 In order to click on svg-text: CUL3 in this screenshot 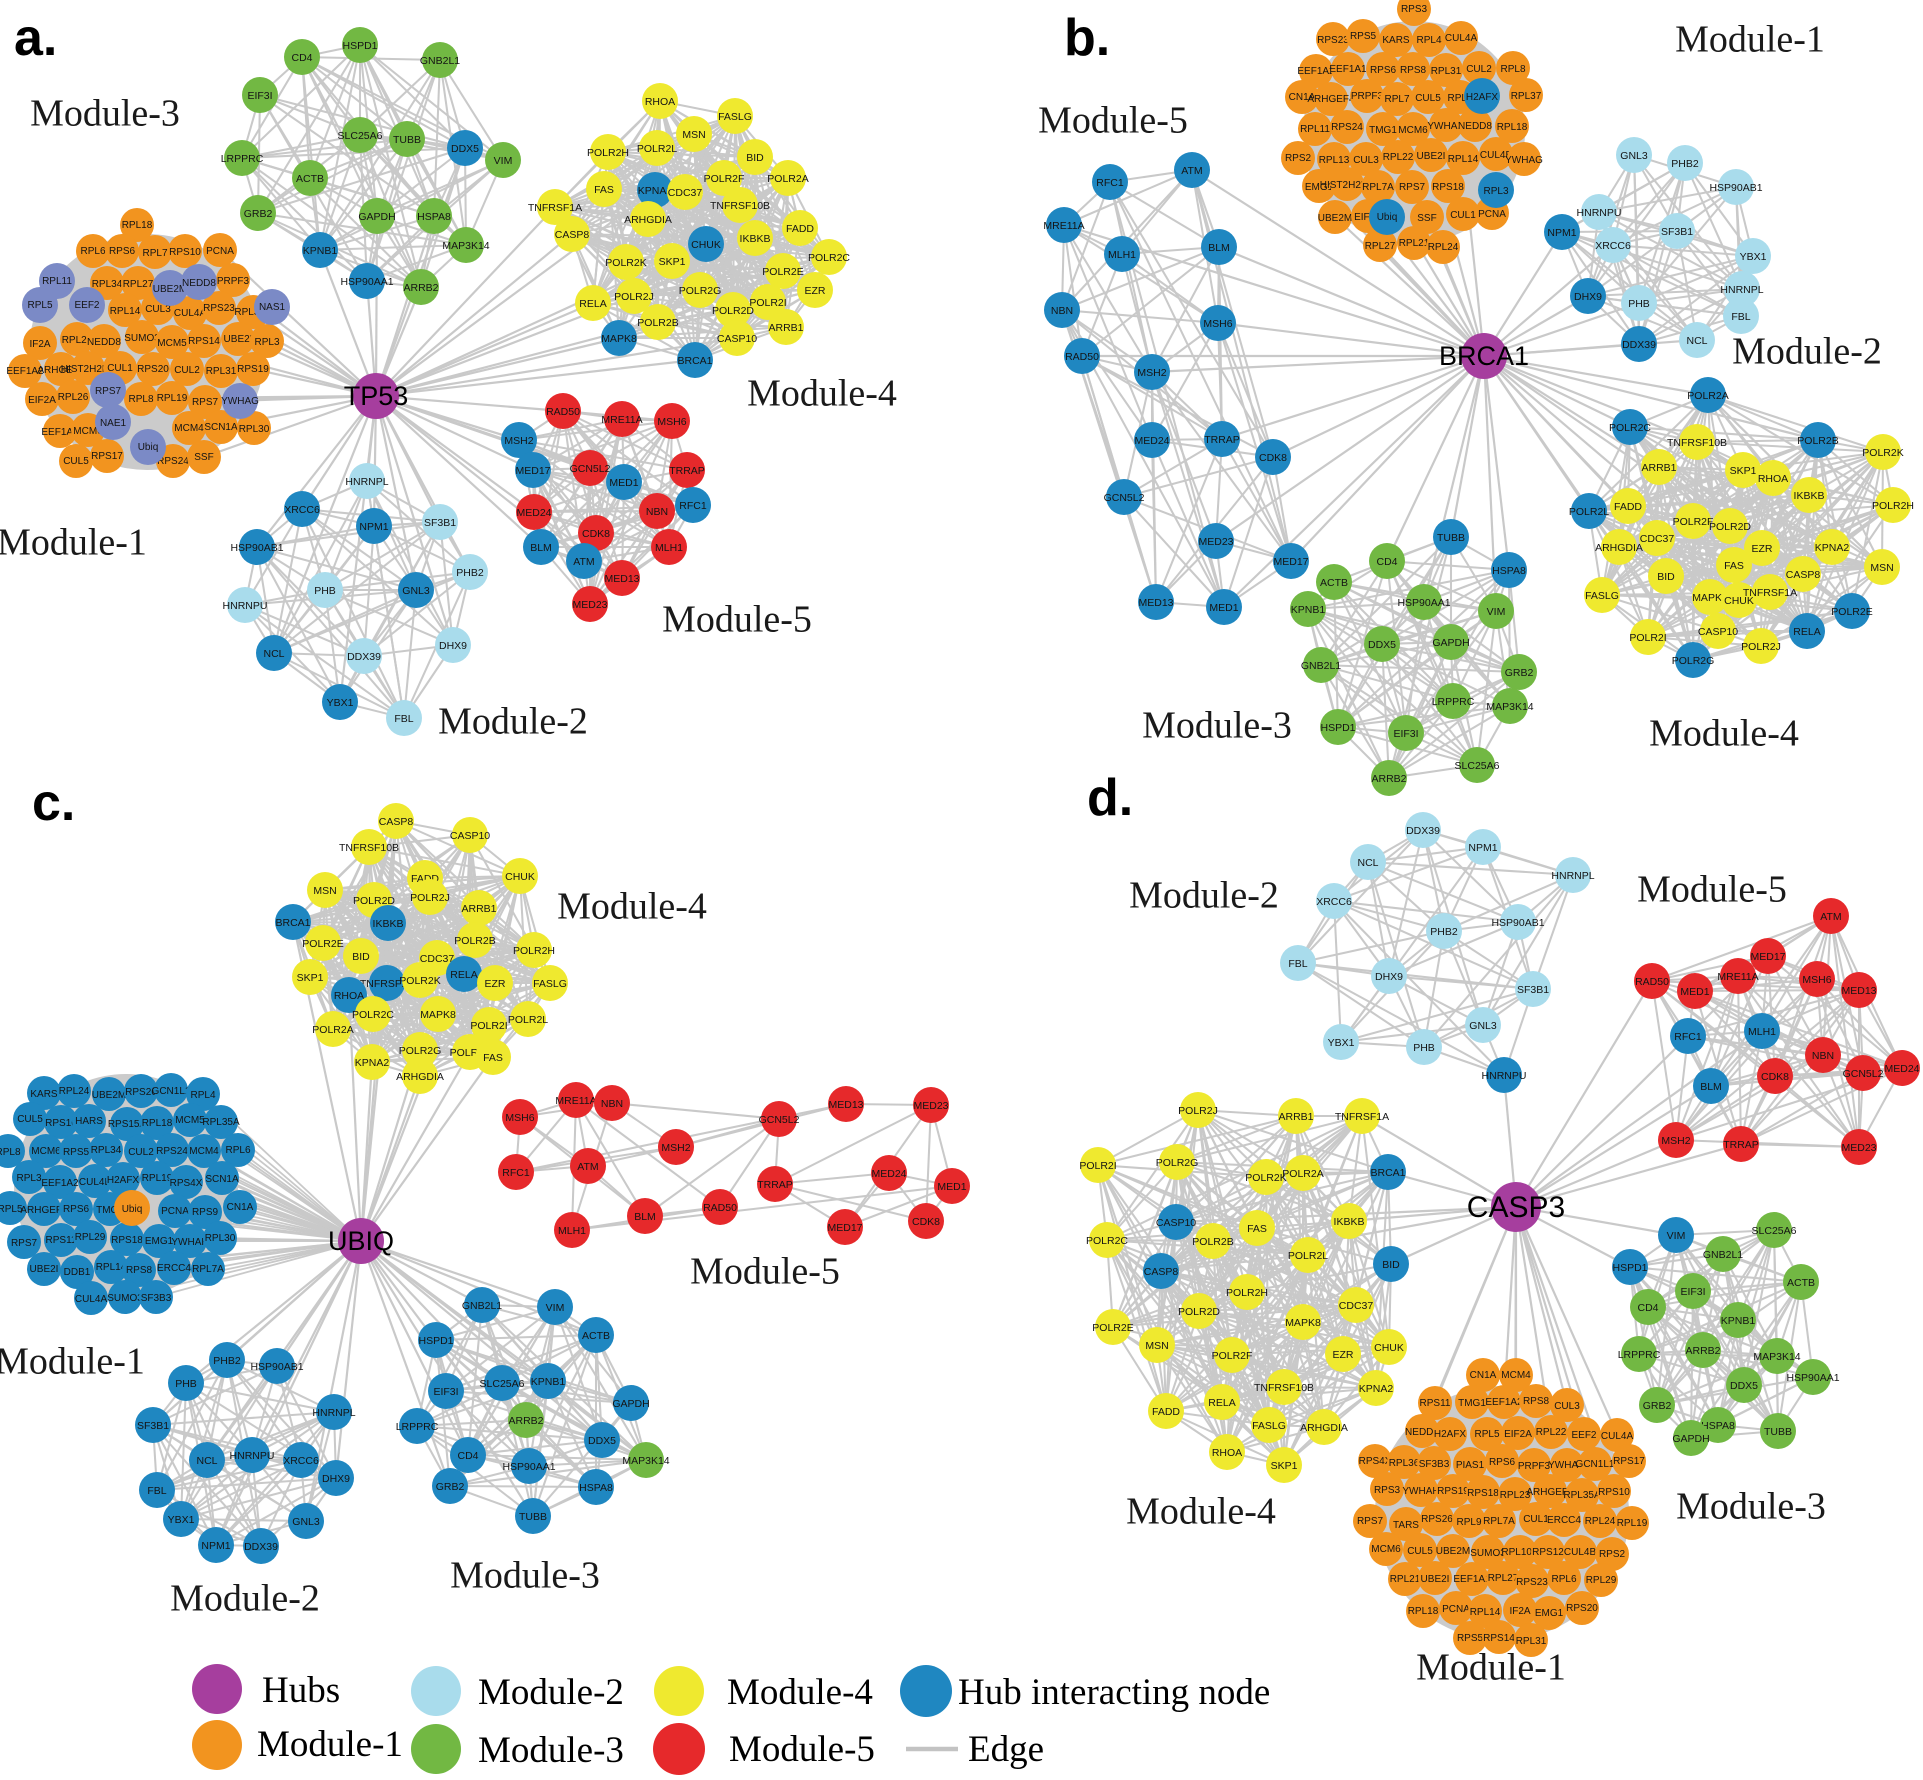, I will do `click(158, 309)`.